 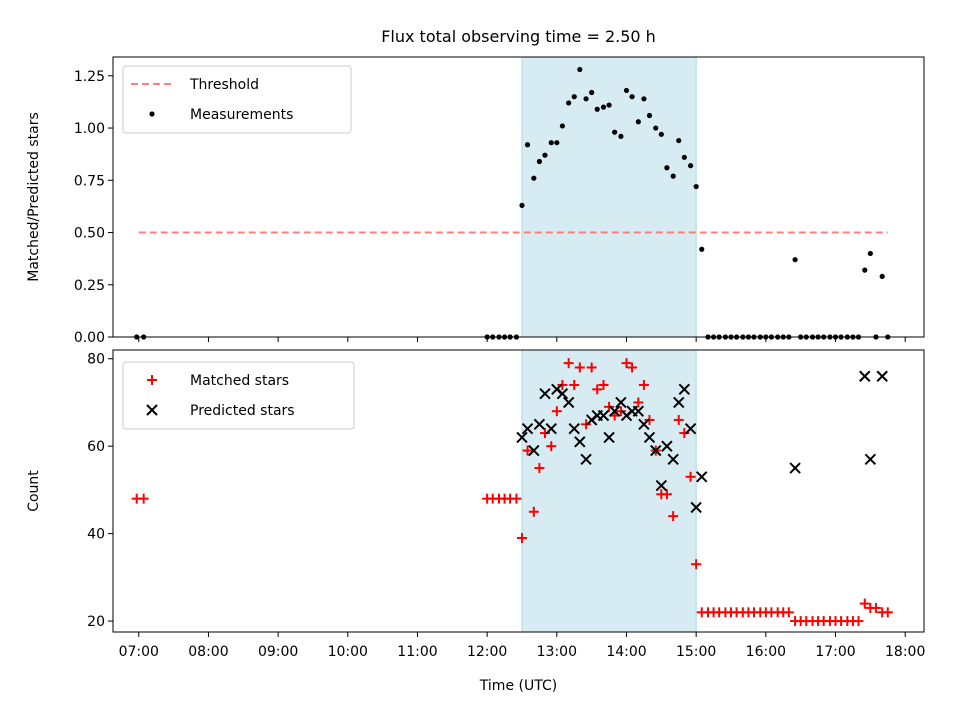 I want to click on y-tick-label: 0.75, so click(x=89, y=181).